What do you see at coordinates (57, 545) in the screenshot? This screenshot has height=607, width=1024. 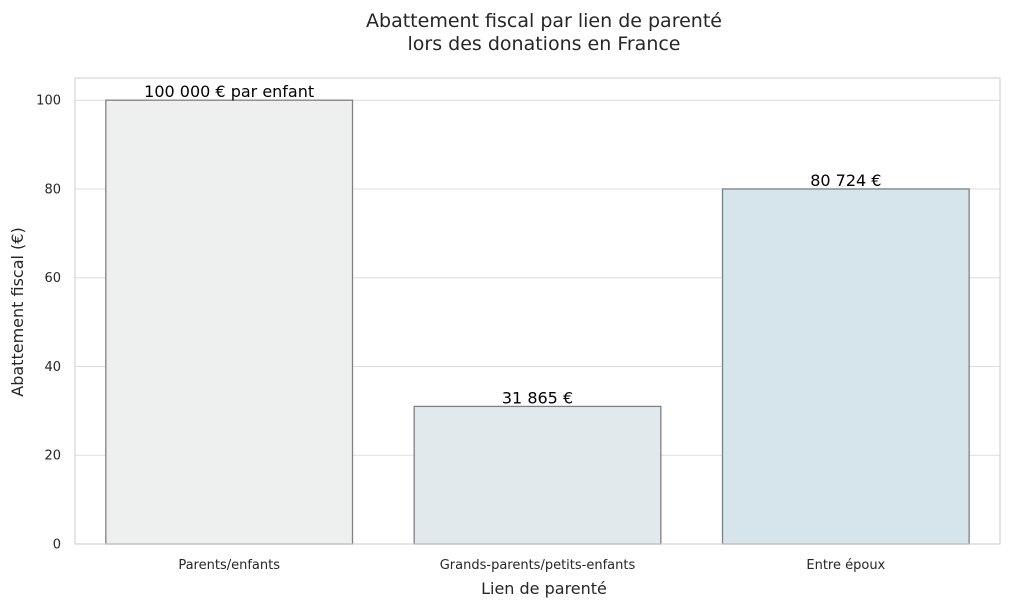 I see `y-tick-label: 0` at bounding box center [57, 545].